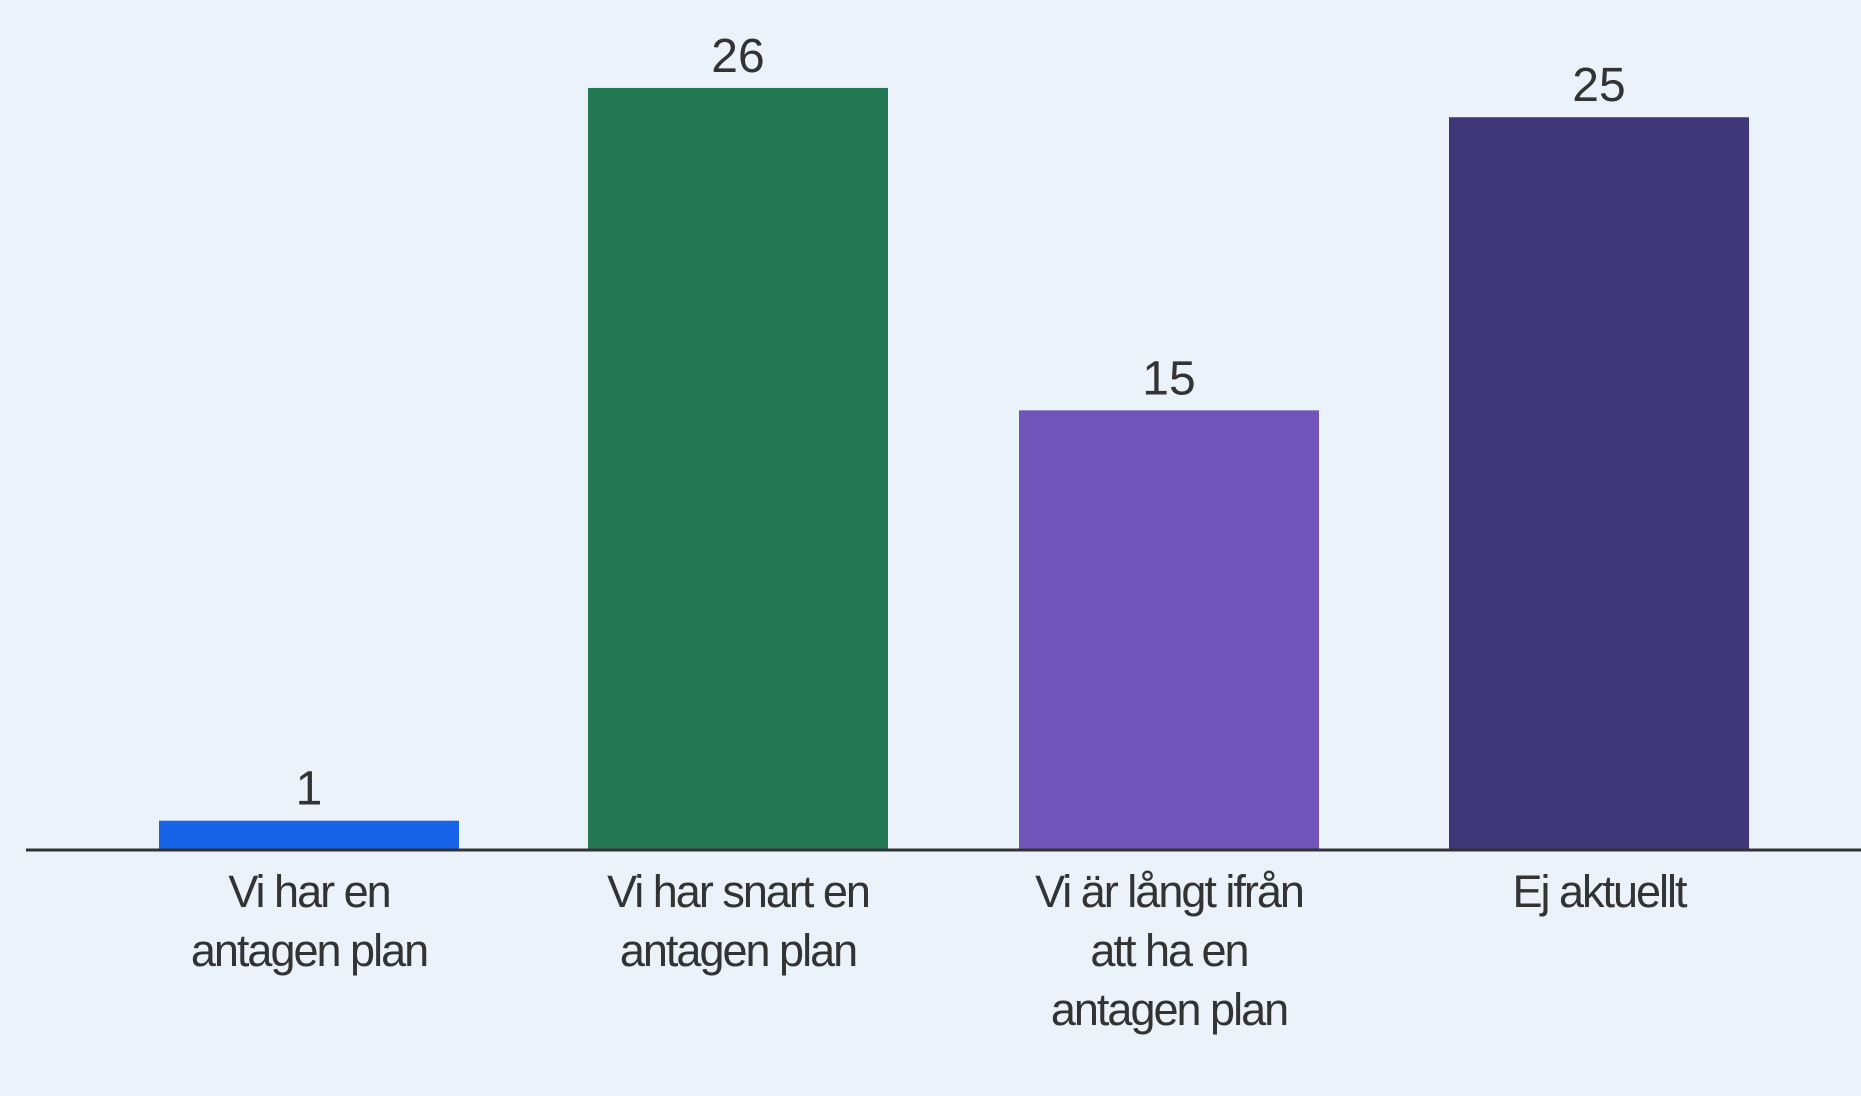 Image resolution: width=1861 pixels, height=1096 pixels. I want to click on category-label: Ej aktuellt, so click(1599, 891).